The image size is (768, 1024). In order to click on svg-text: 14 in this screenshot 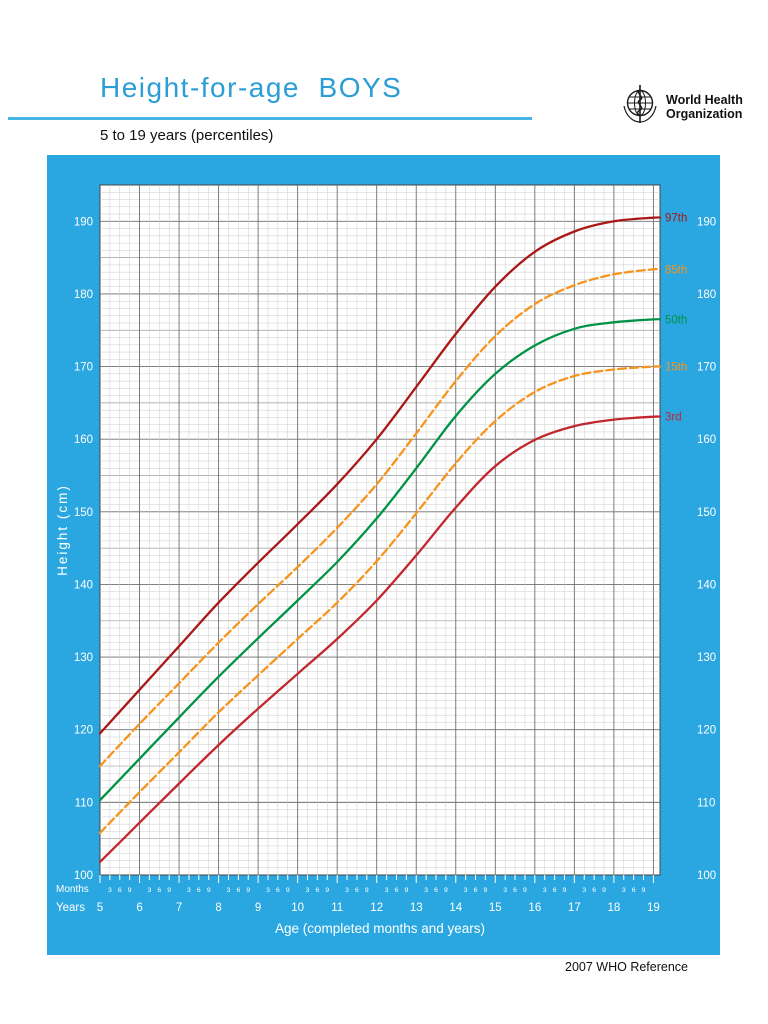, I will do `click(455, 908)`.